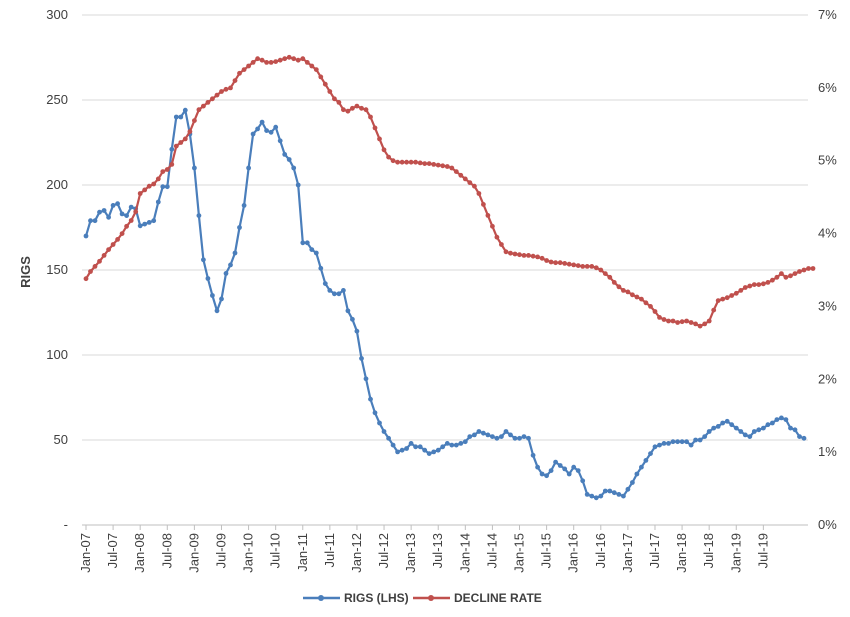 Image resolution: width=850 pixels, height=617 pixels. Describe the element at coordinates (827, 160) in the screenshot. I see `y2-tick-label: 5%` at that location.